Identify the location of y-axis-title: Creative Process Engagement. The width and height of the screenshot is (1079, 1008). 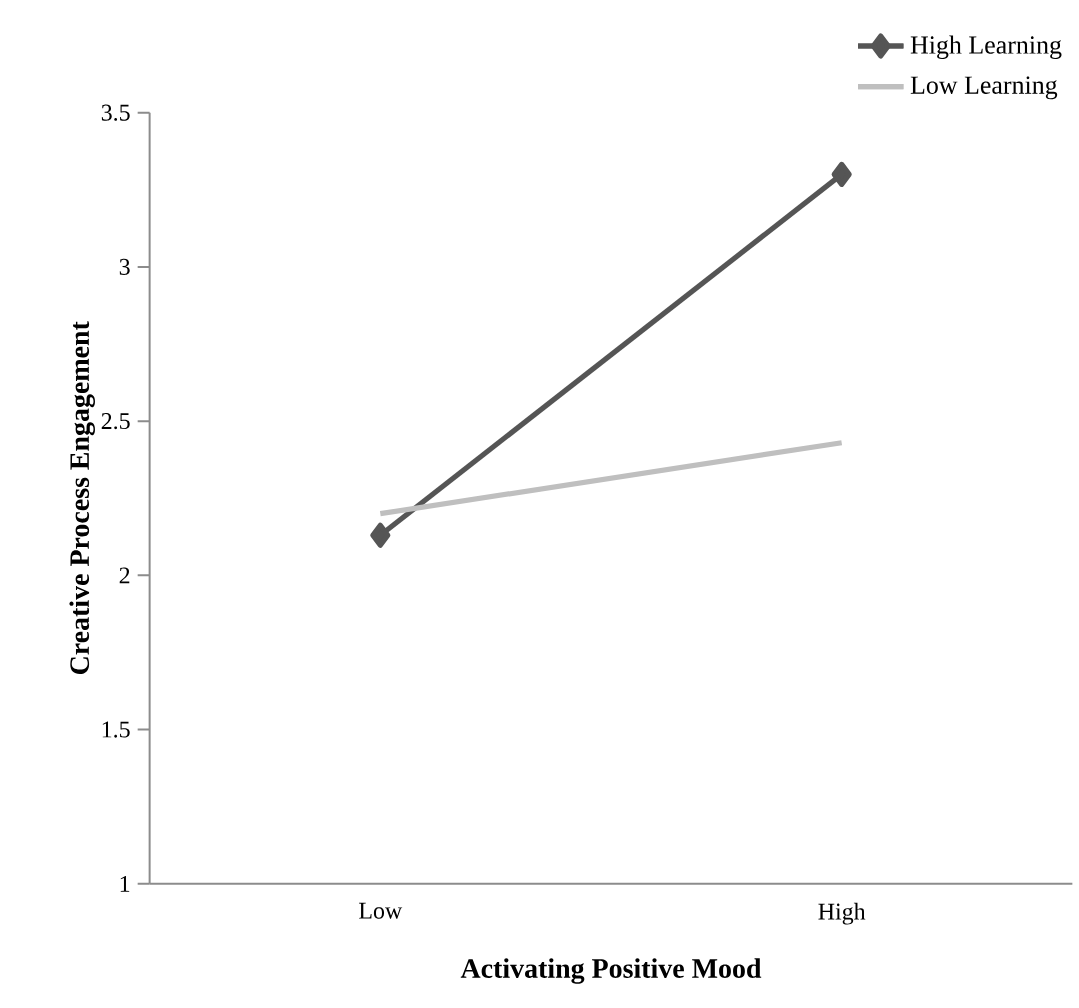
(82, 498).